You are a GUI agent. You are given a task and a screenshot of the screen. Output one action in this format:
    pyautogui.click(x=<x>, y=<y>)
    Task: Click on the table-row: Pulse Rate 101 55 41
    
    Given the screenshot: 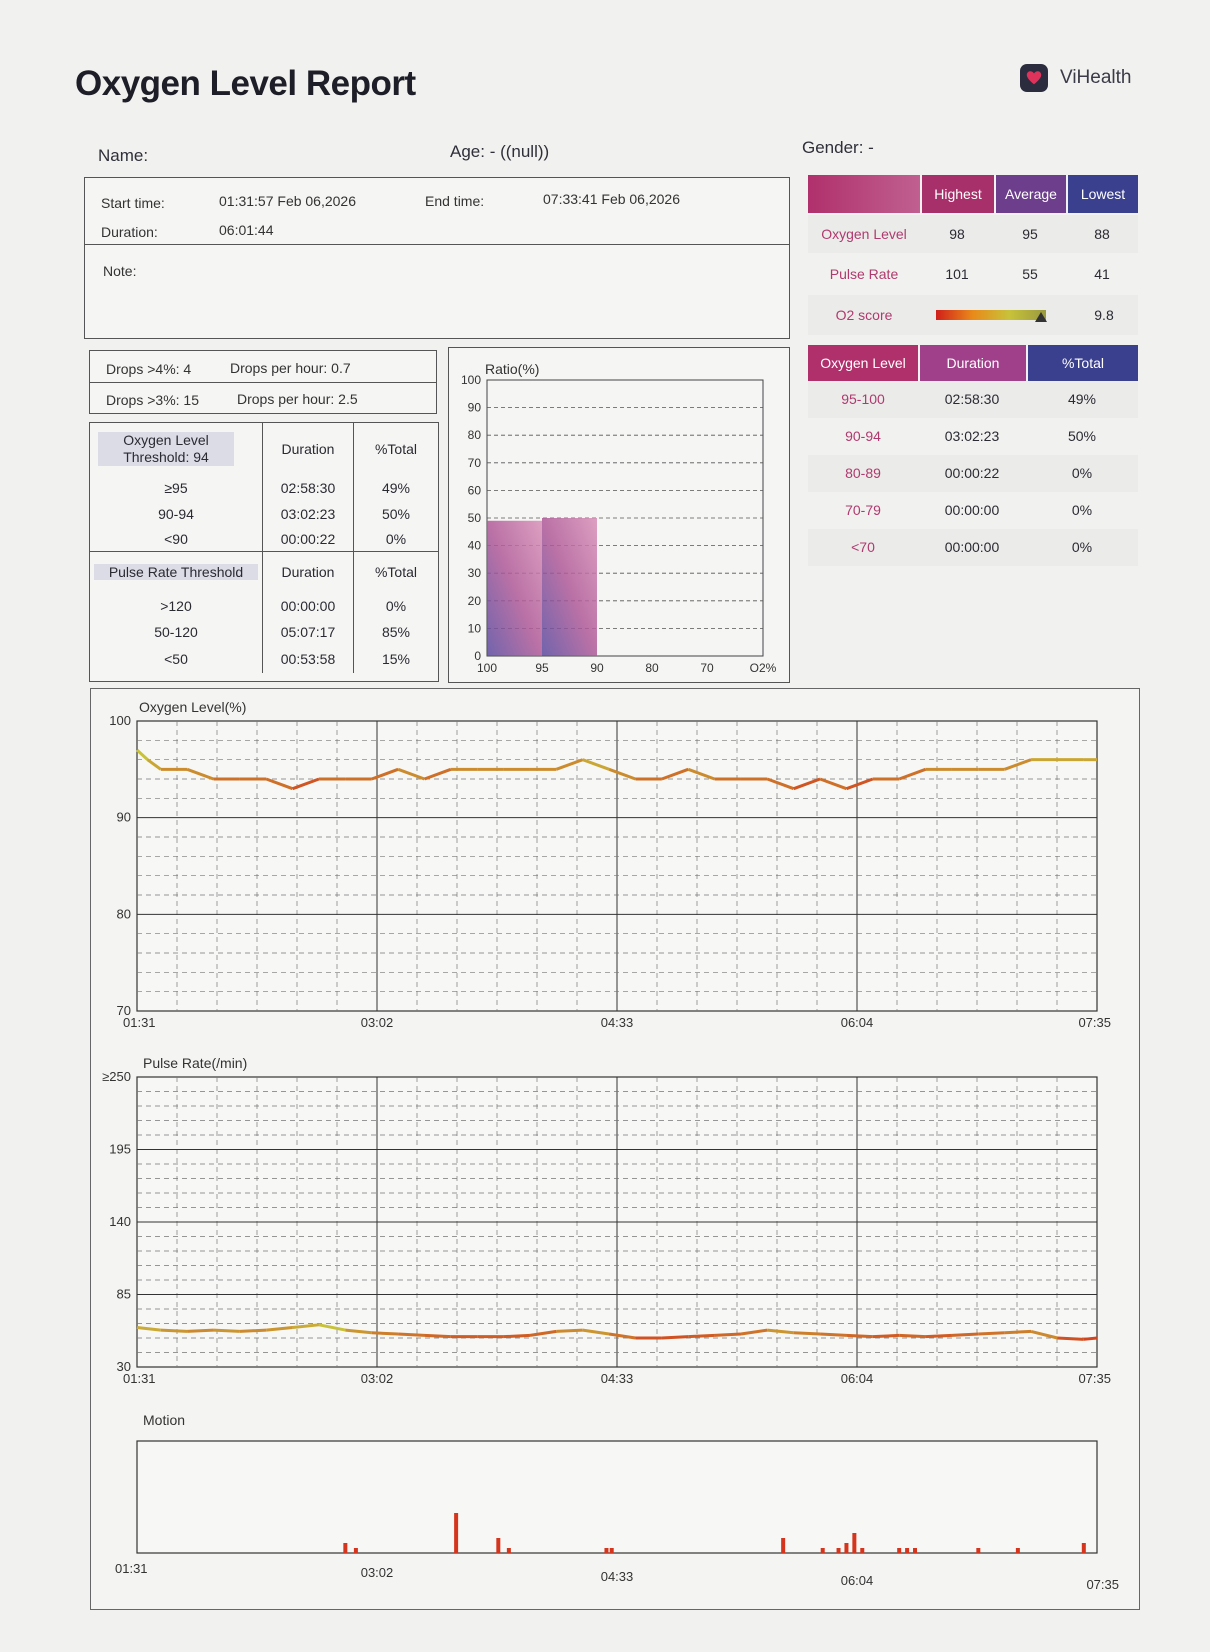 What is the action you would take?
    pyautogui.click(x=969, y=274)
    